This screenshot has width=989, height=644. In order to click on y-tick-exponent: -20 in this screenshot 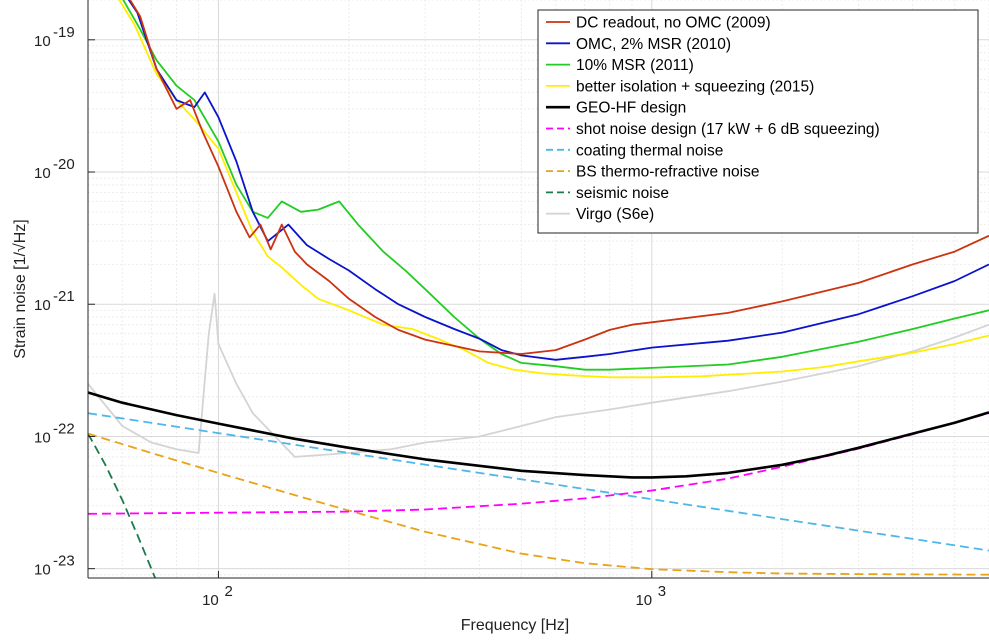, I will do `click(64, 164)`.